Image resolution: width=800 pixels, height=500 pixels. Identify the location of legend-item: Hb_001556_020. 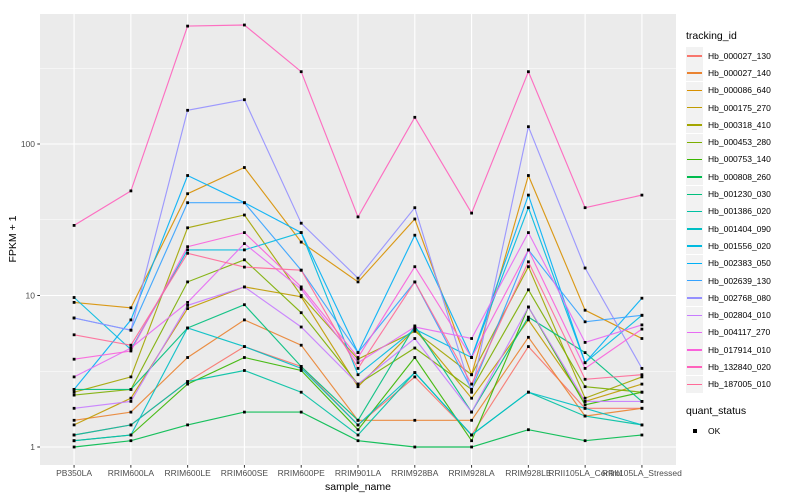
(742, 246).